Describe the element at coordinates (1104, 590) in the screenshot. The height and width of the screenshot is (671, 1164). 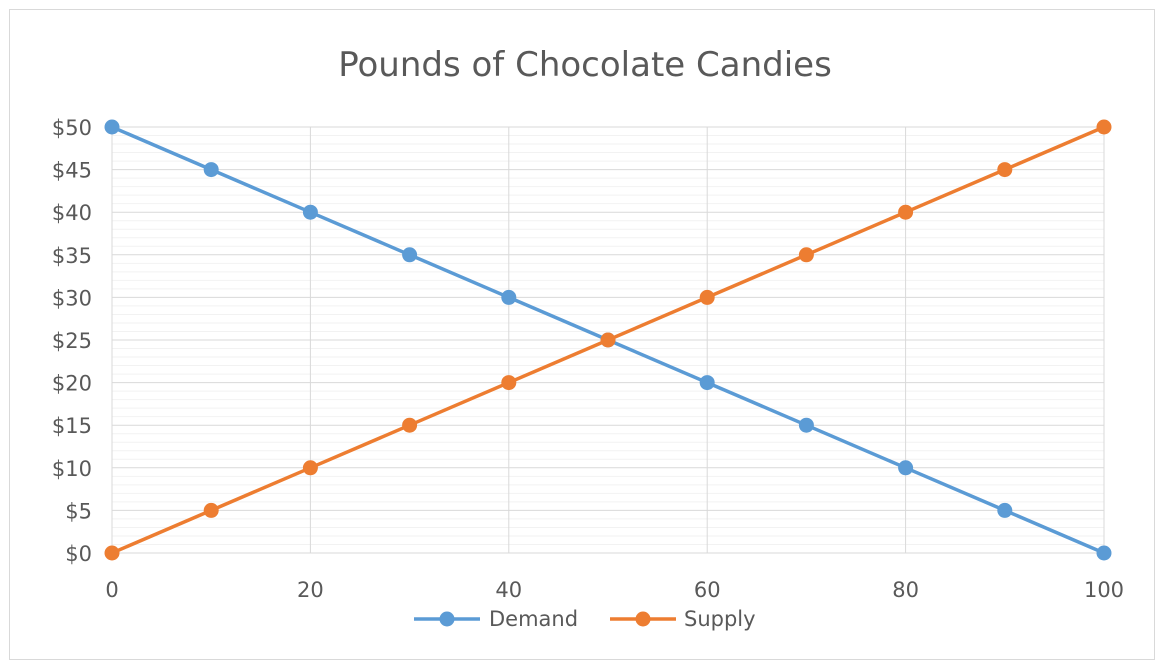
I see `x-tick-label: 100` at that location.